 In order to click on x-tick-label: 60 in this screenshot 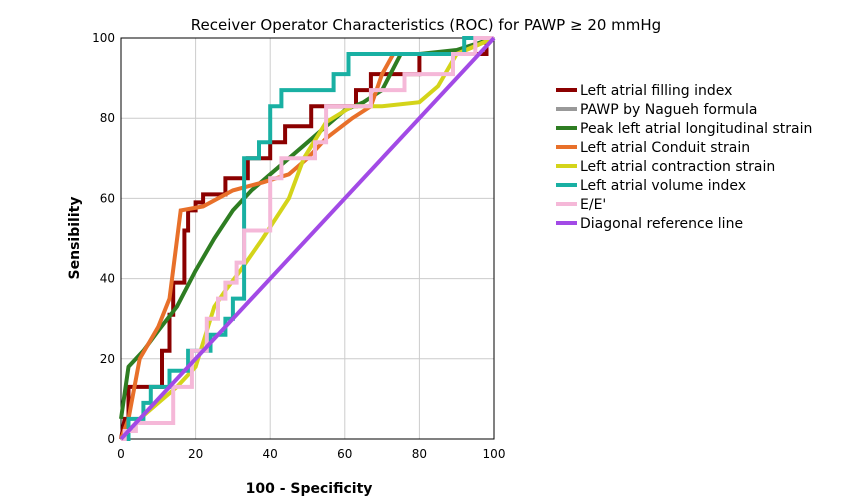, I will do `click(344, 454)`.